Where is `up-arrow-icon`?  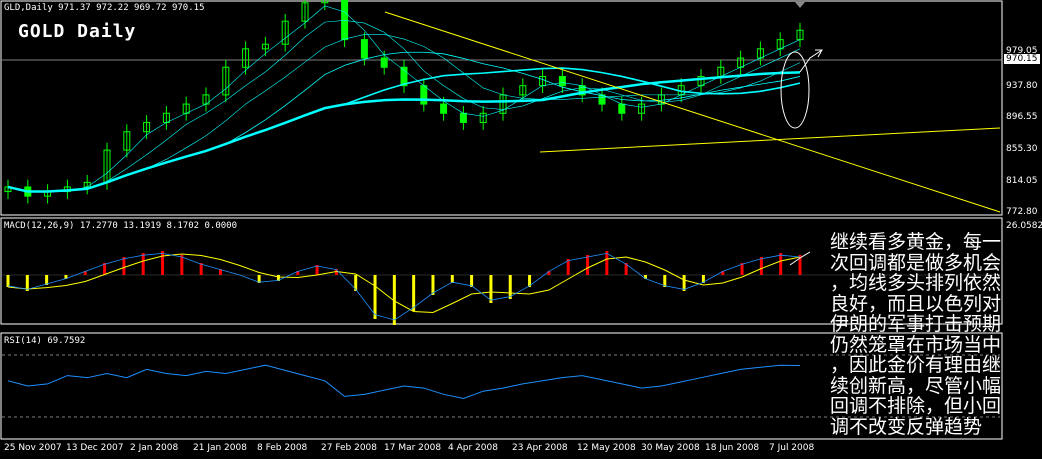 up-arrow-icon is located at coordinates (811, 61).